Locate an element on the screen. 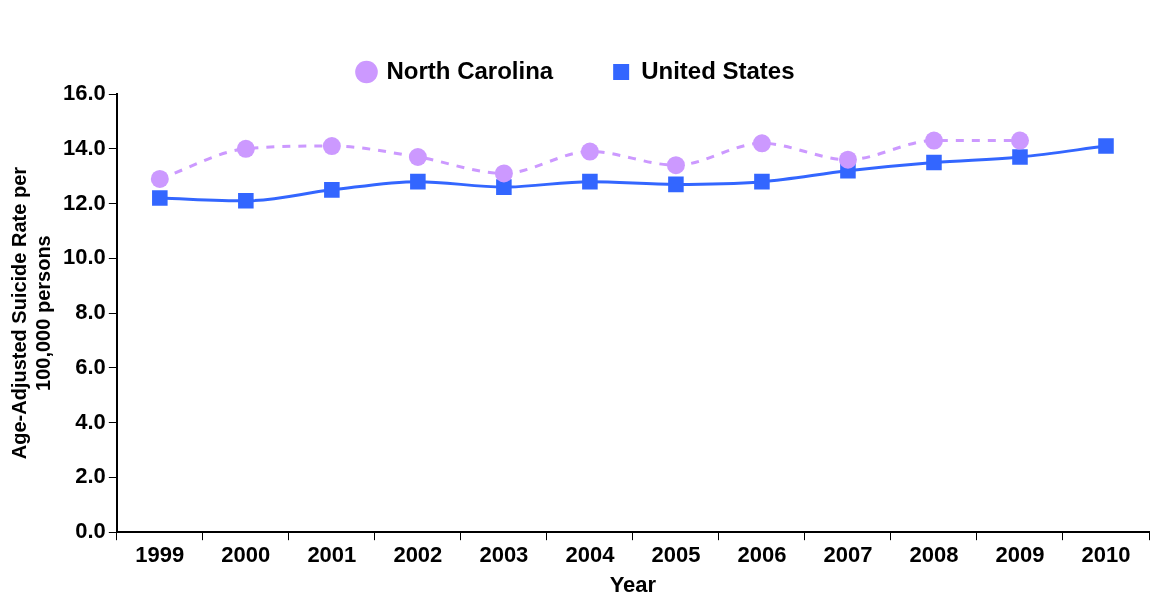  y-tick-label: 0.0 is located at coordinates (90, 531).